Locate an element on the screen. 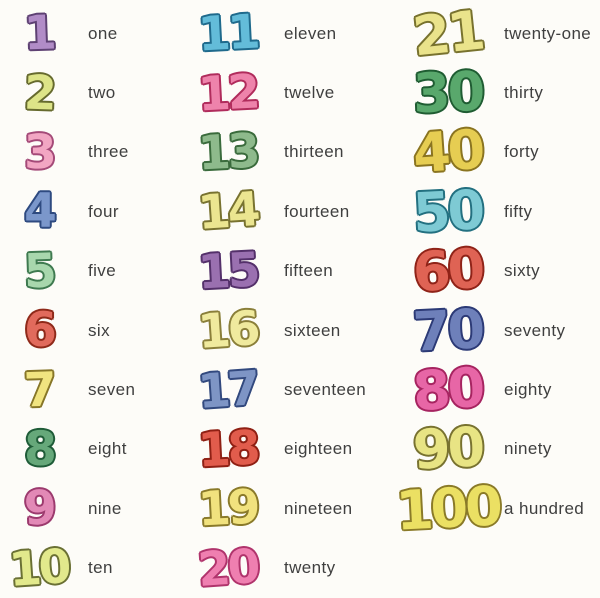  number-word: fifty is located at coordinates (518, 211).